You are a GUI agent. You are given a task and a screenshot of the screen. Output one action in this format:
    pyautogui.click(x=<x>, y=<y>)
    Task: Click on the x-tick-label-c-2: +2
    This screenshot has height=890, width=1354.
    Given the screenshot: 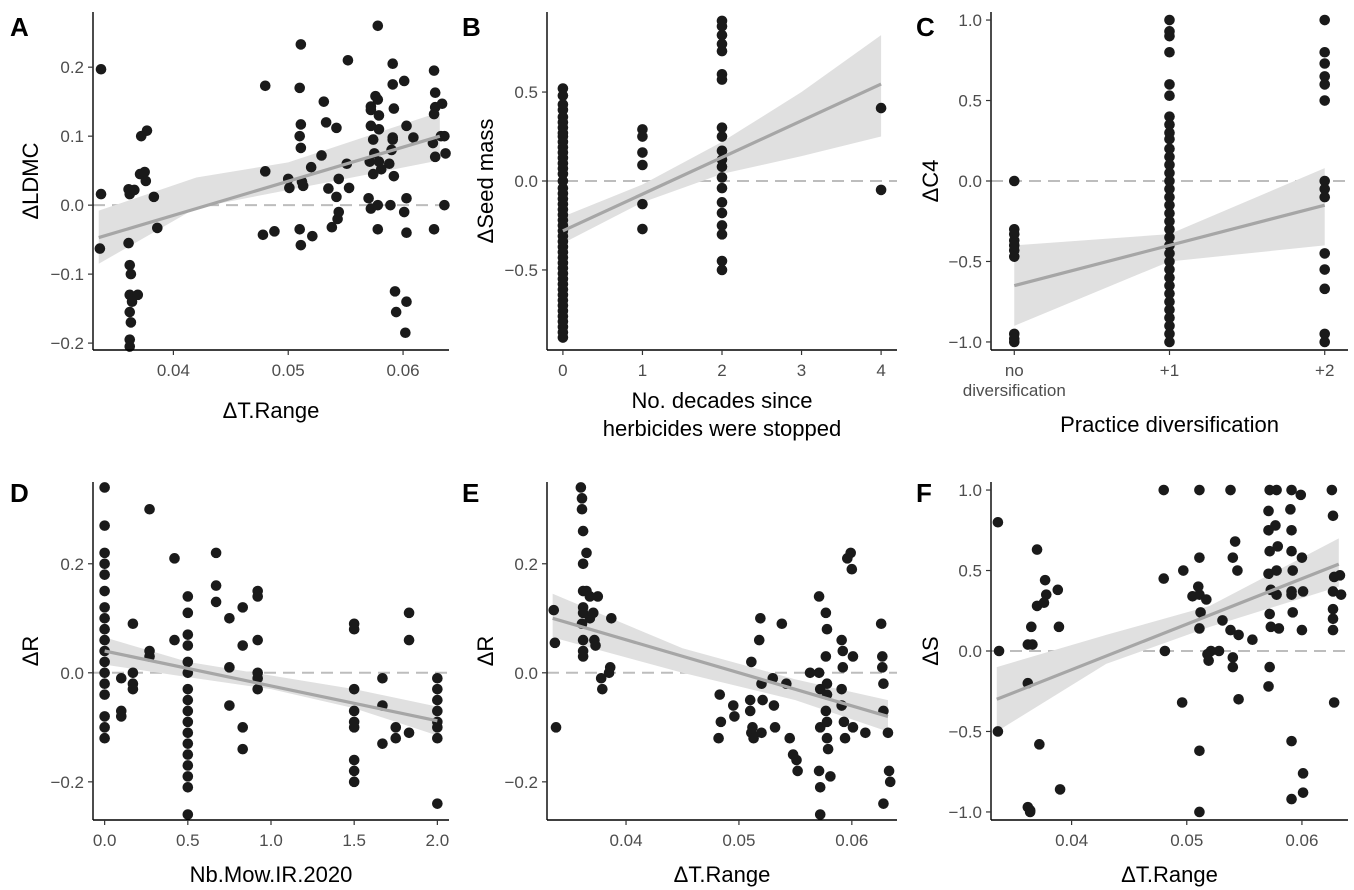 What is the action you would take?
    pyautogui.click(x=1324, y=370)
    